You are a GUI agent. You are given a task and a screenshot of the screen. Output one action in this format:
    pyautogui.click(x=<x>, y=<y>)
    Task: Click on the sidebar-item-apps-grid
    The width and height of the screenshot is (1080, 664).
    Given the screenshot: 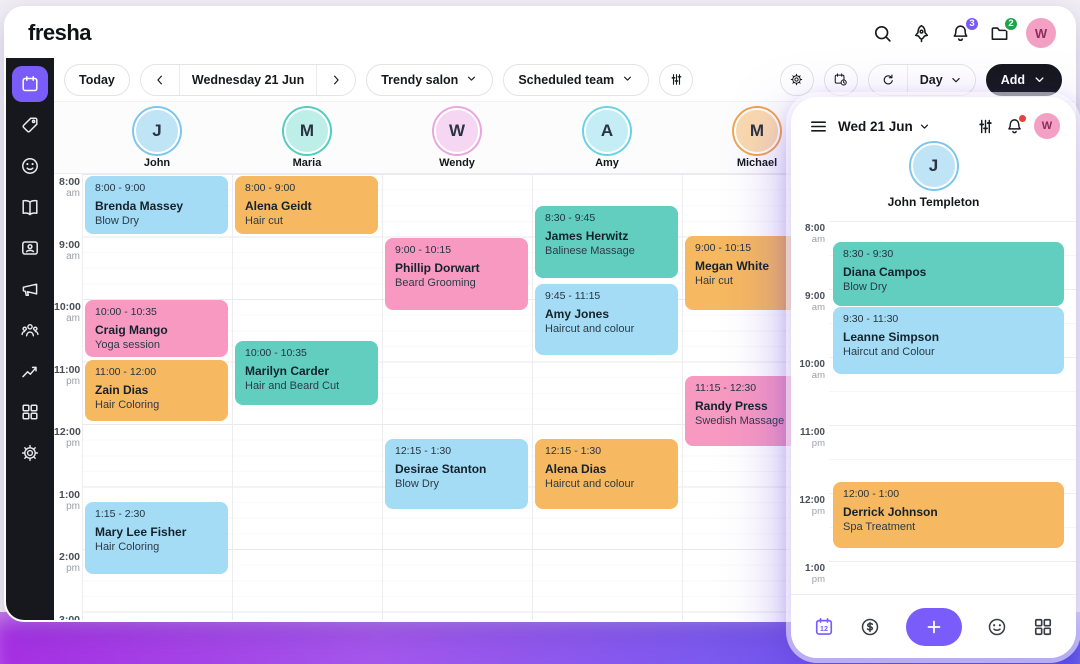 What is the action you would take?
    pyautogui.click(x=30, y=412)
    